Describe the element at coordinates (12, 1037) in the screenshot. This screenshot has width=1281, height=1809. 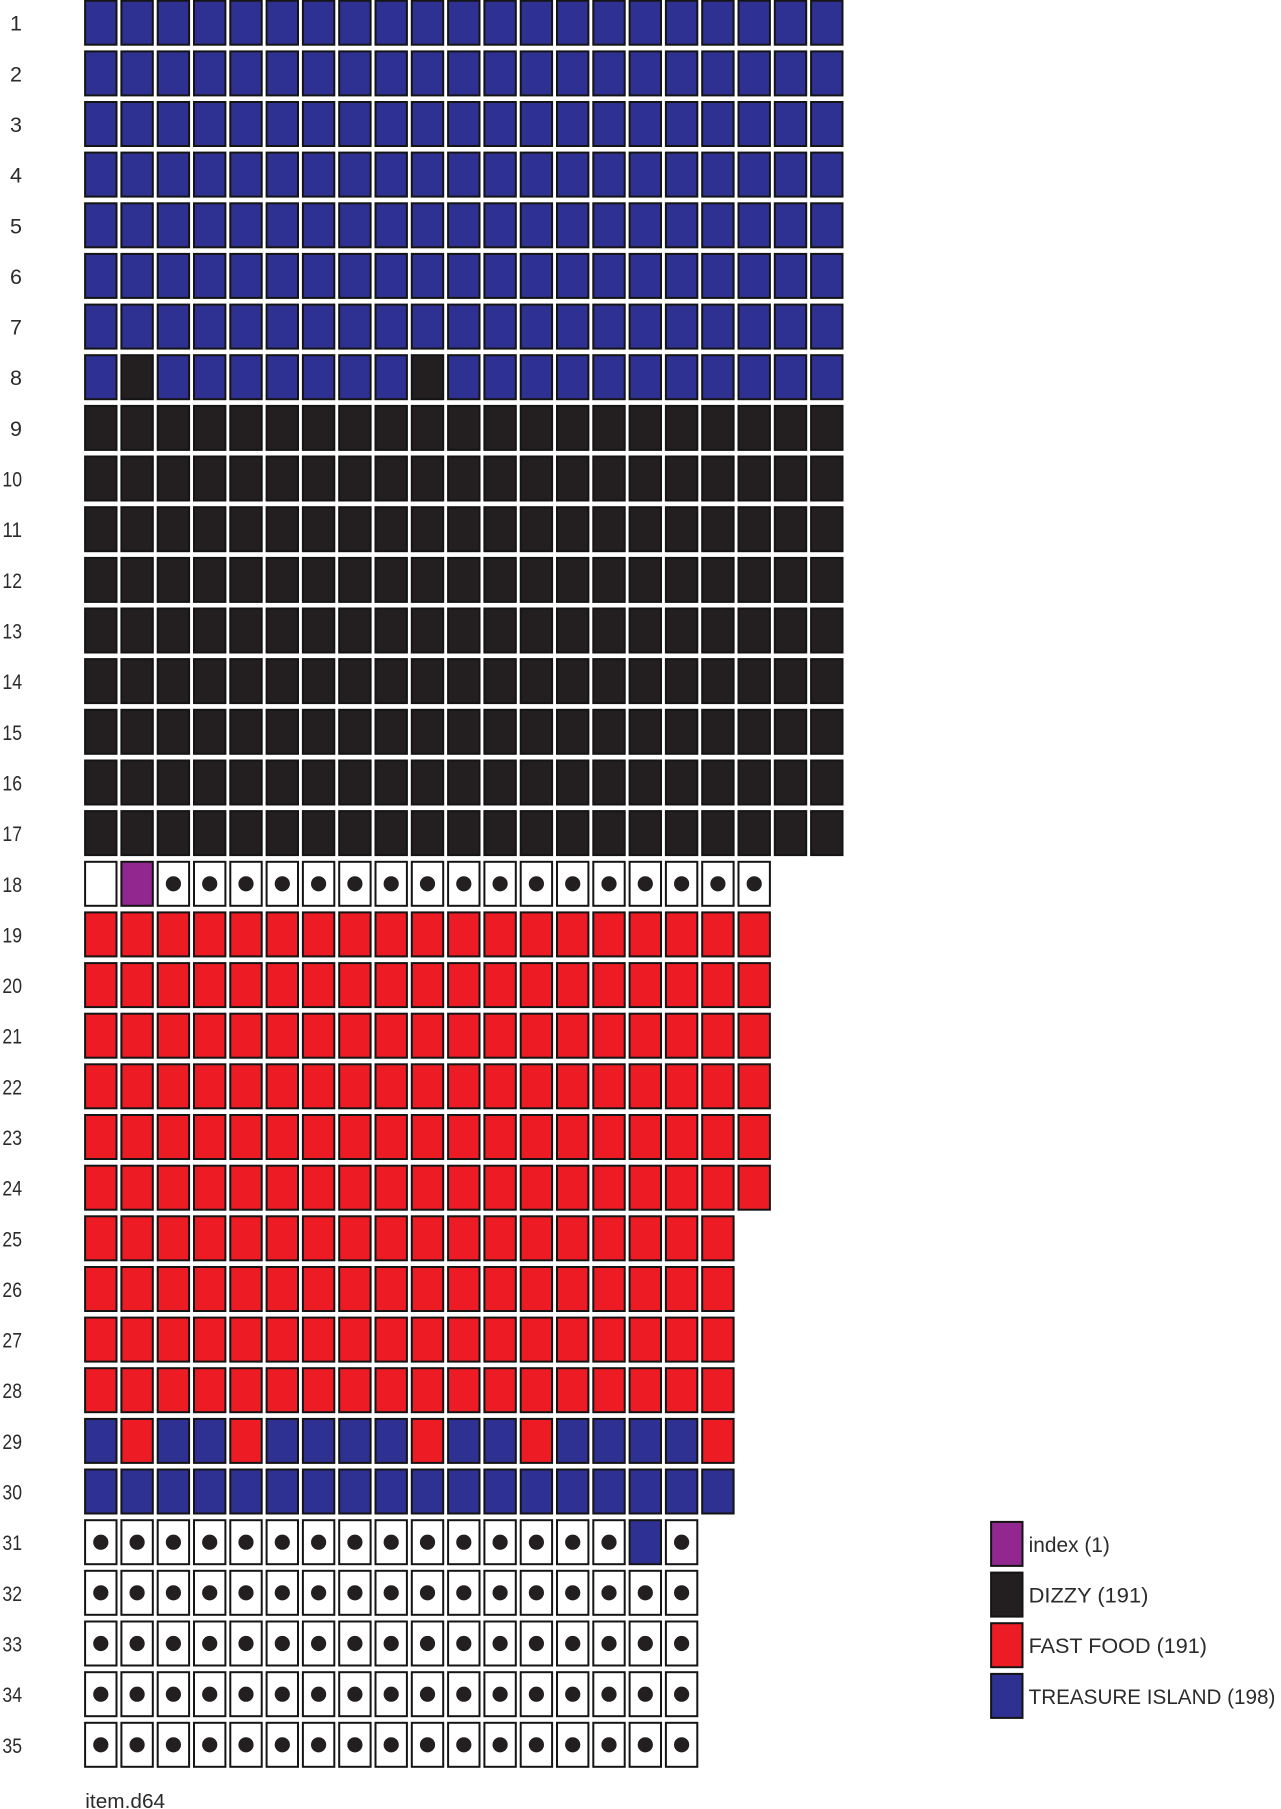
I see `svg-text: 21` at that location.